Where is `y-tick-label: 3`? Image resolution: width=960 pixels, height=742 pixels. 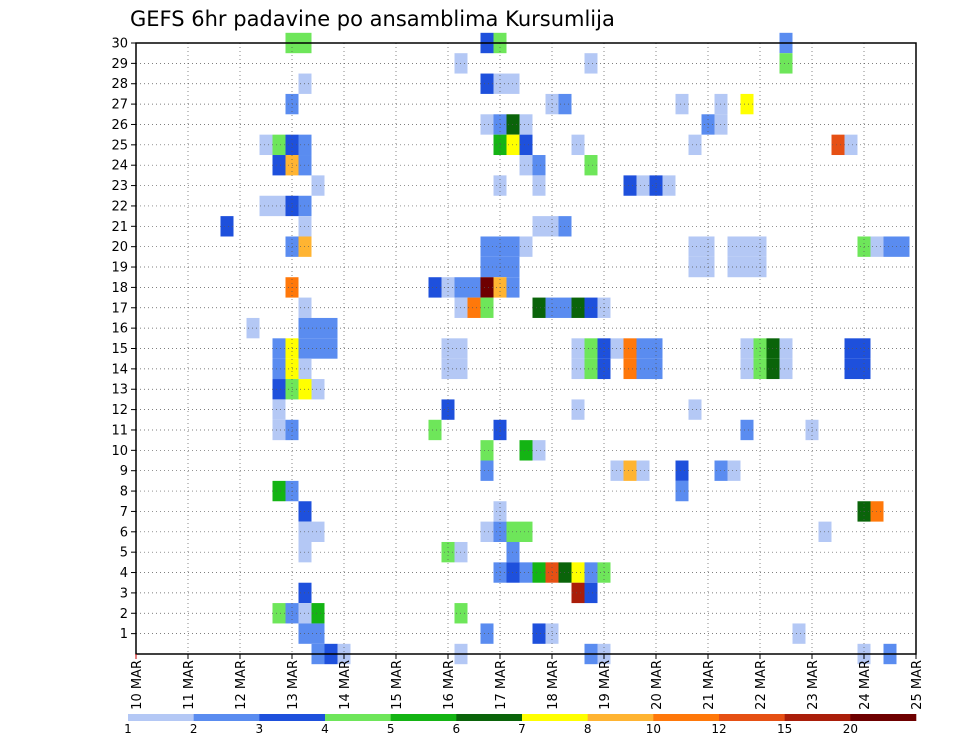 y-tick-label: 3 is located at coordinates (124, 593).